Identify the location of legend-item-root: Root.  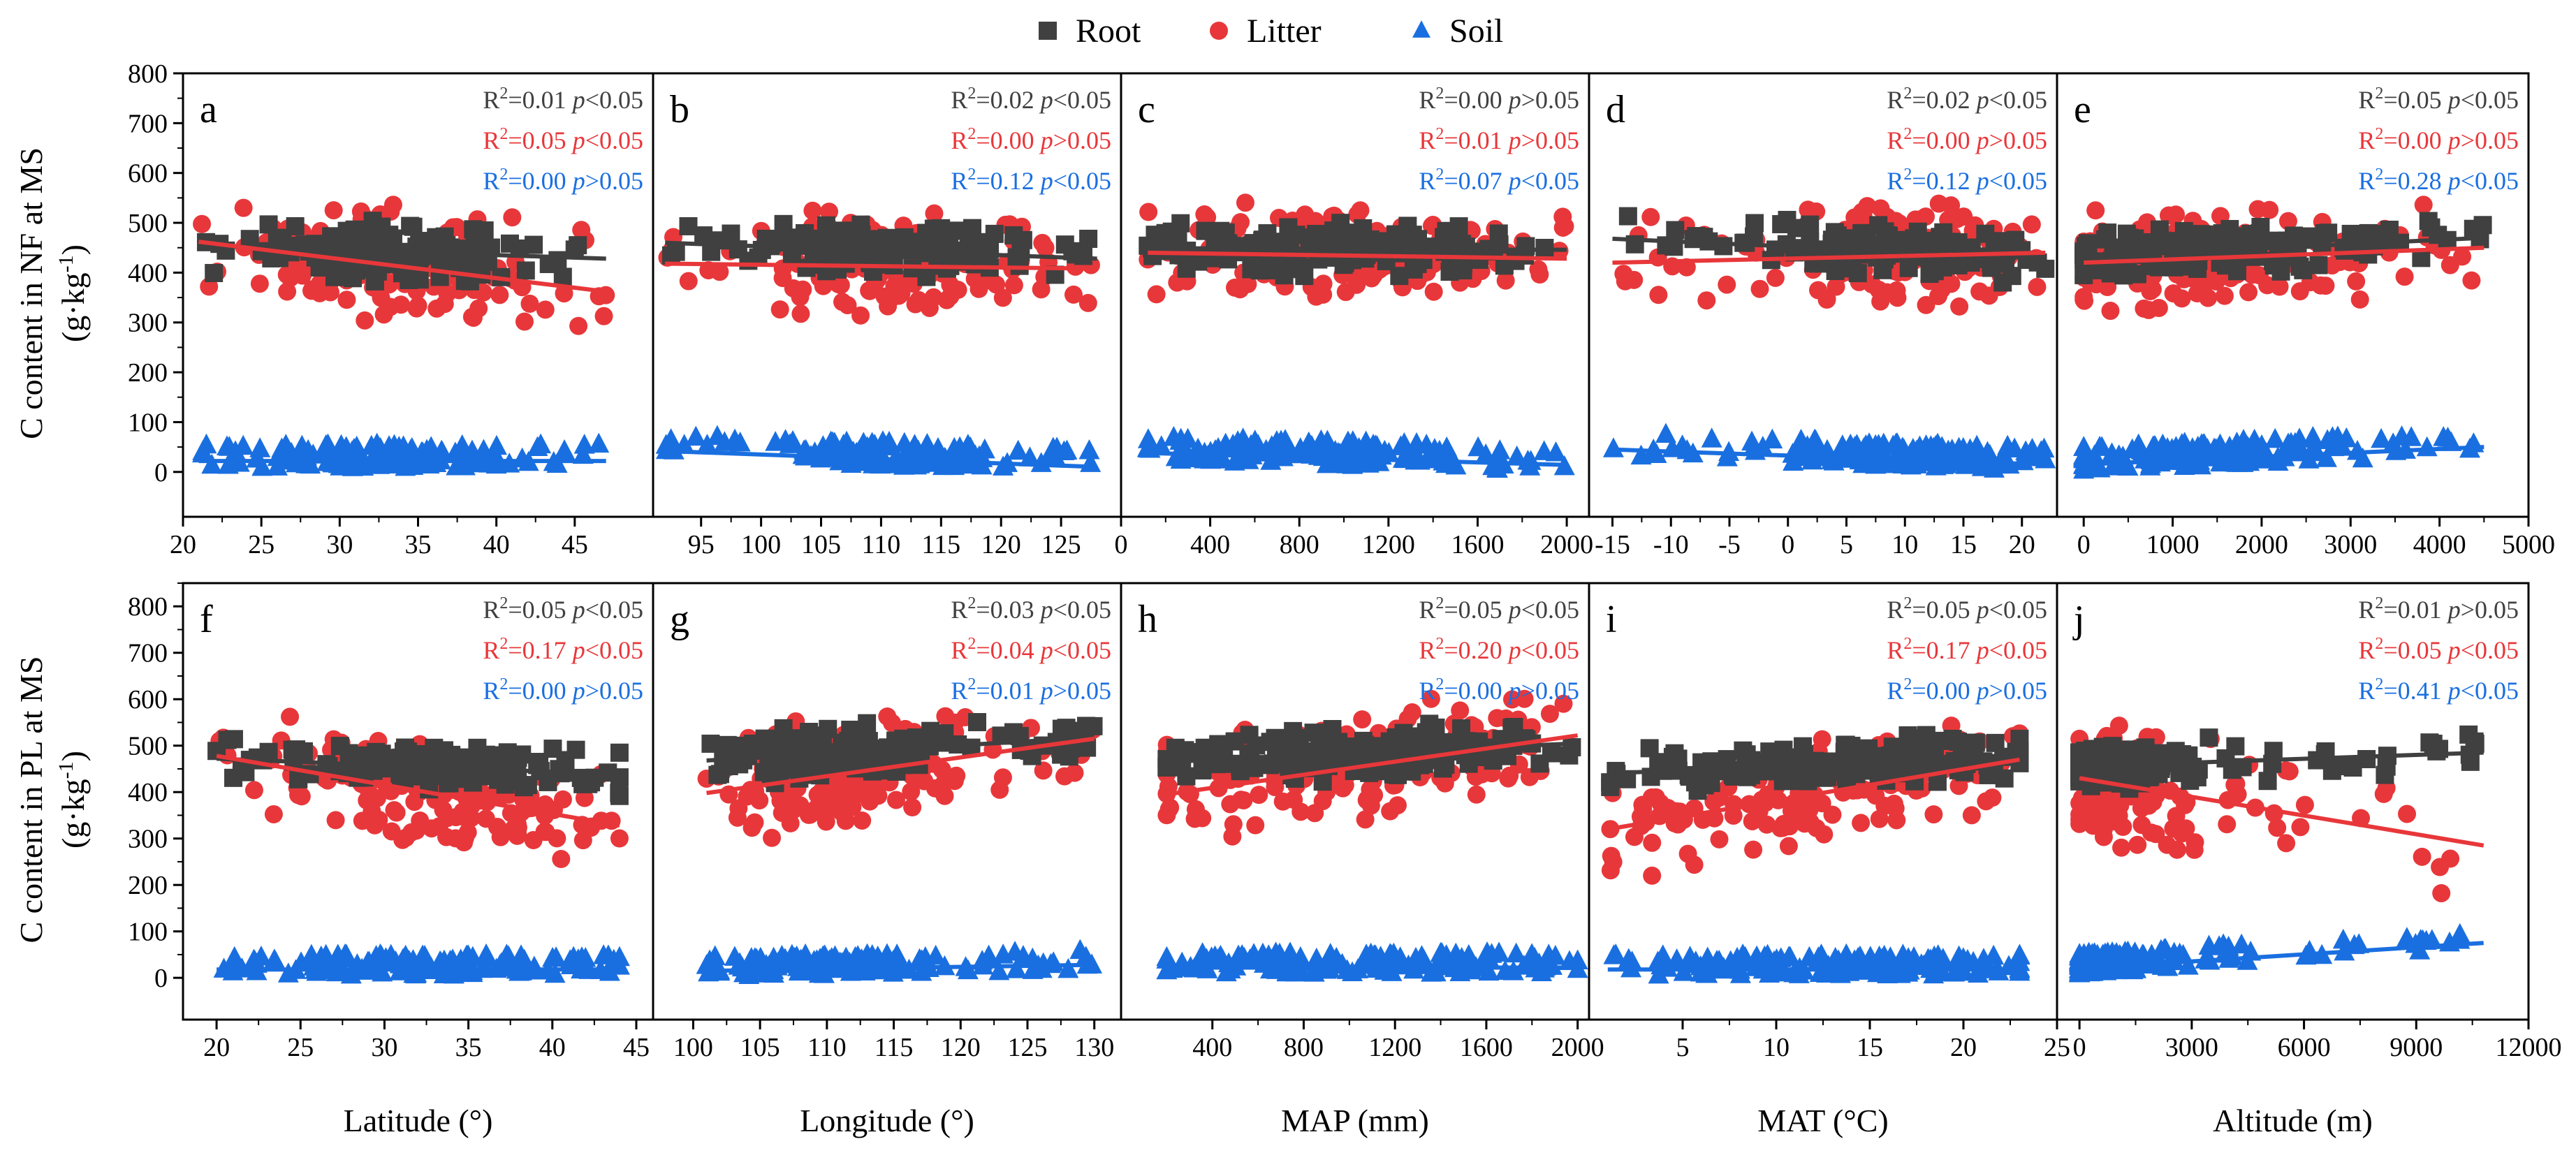
(1090, 31).